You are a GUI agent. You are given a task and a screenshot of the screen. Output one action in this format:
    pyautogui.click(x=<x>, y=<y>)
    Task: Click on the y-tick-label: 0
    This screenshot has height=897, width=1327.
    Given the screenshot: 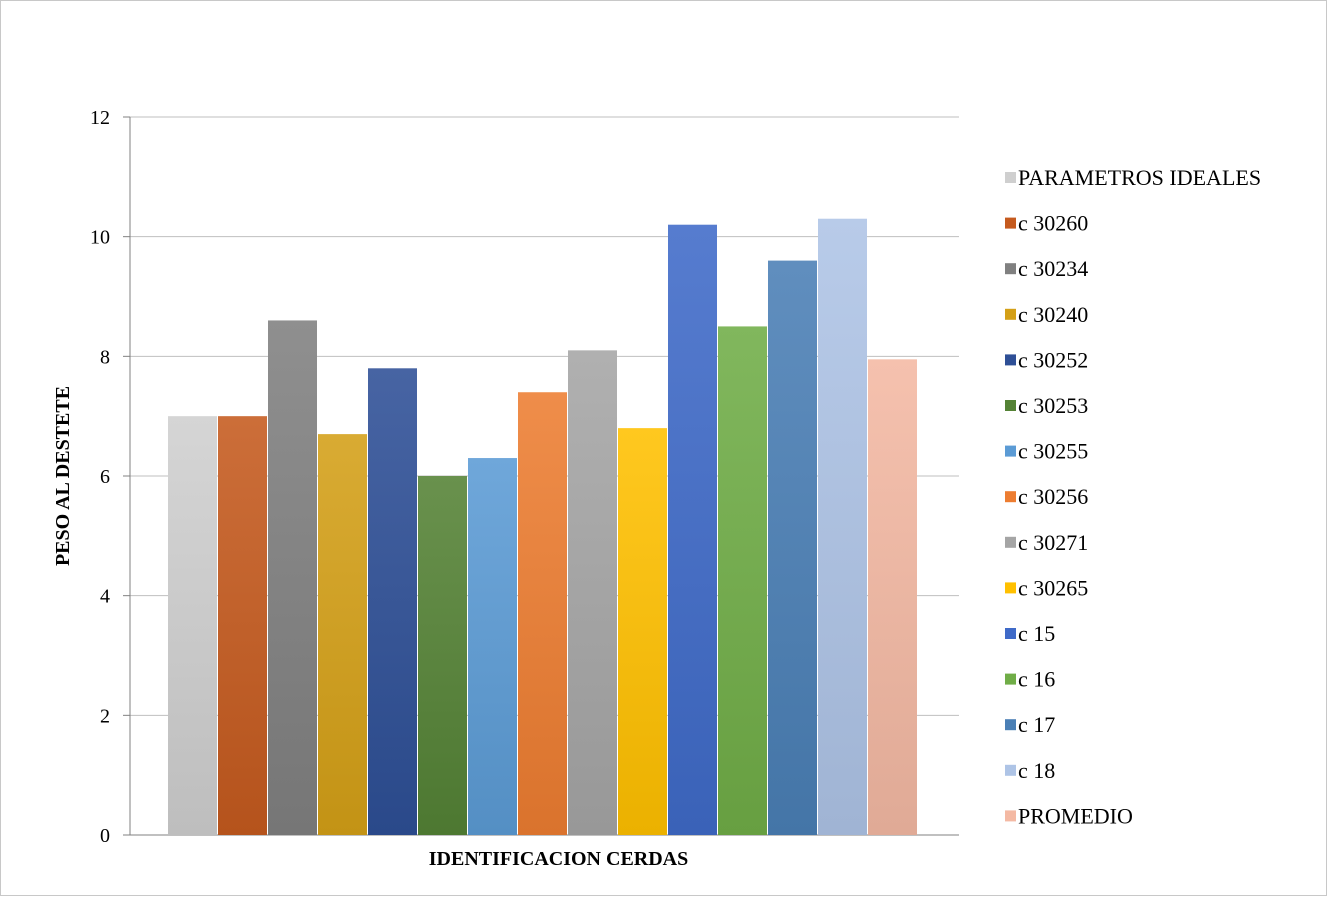 What is the action you would take?
    pyautogui.click(x=105, y=836)
    